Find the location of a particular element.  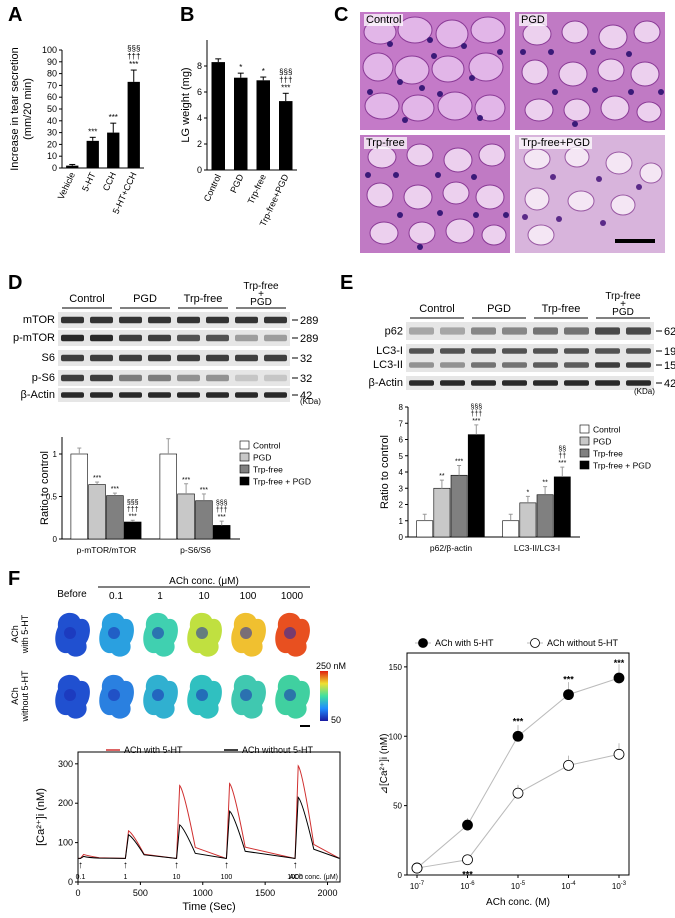

conc-label: 0.1 is located at coordinates (116, 596).